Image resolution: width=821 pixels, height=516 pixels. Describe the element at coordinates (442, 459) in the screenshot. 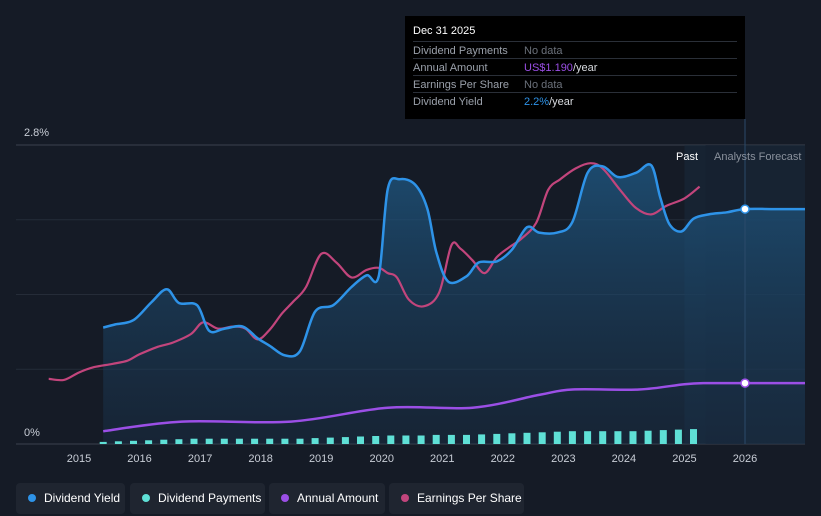

I see `x-tick-label: 2021` at that location.